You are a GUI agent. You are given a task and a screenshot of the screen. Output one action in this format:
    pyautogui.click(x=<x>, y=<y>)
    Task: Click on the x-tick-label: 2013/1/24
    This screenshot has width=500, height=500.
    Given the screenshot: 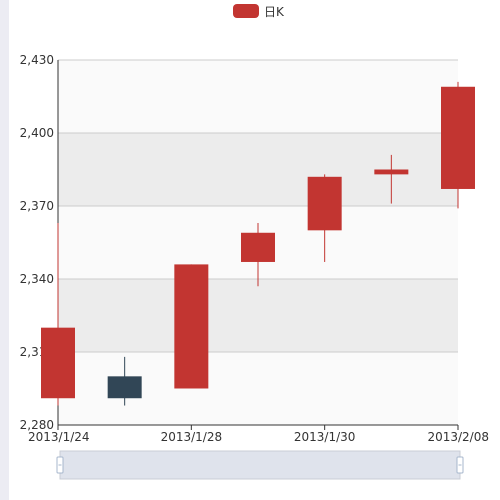 What is the action you would take?
    pyautogui.click(x=59, y=437)
    